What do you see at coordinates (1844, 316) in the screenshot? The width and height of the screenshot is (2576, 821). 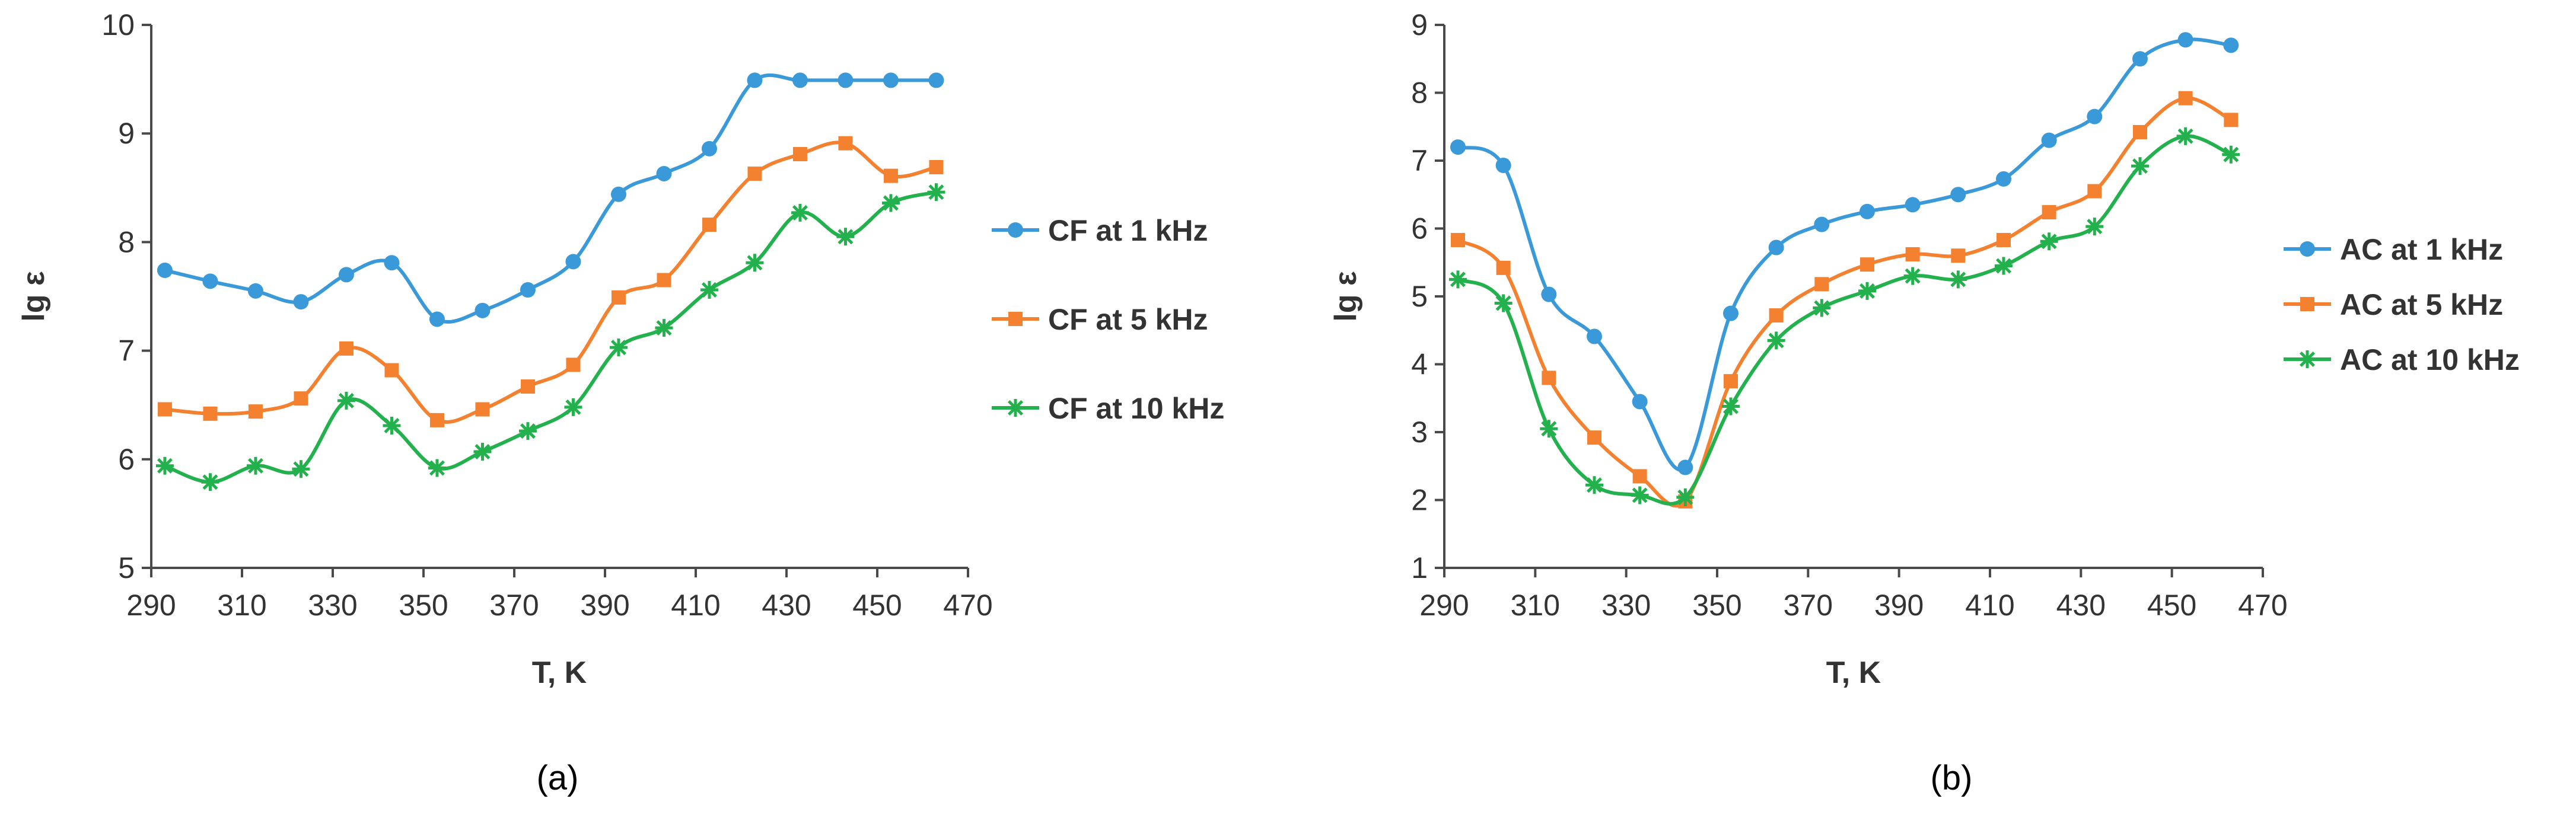 I see `series-ac-at-10-khz` at bounding box center [1844, 316].